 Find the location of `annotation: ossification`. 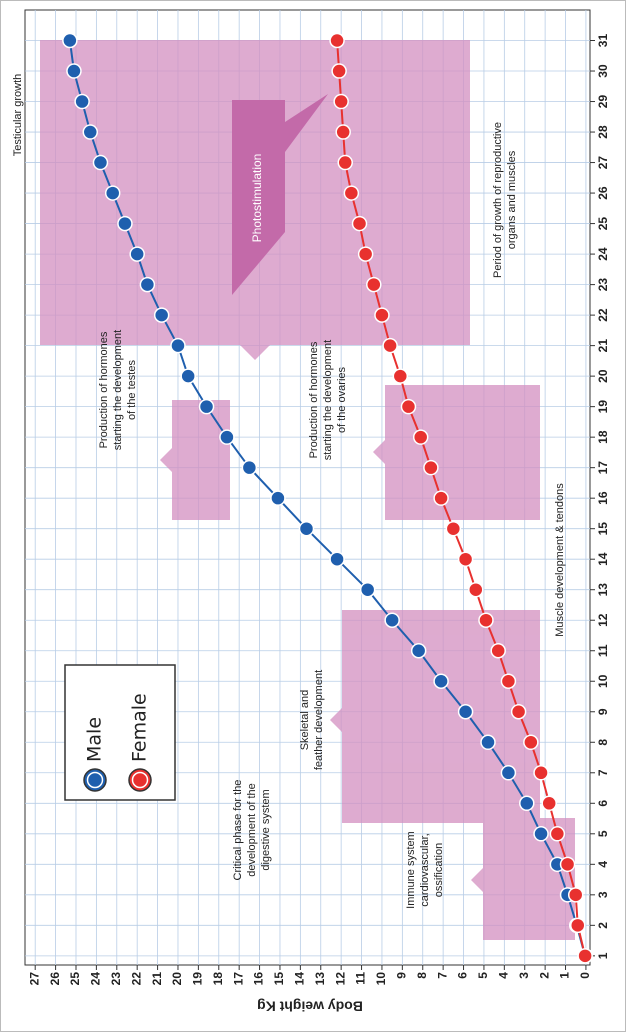

annotation: ossification is located at coordinates (439, 870).